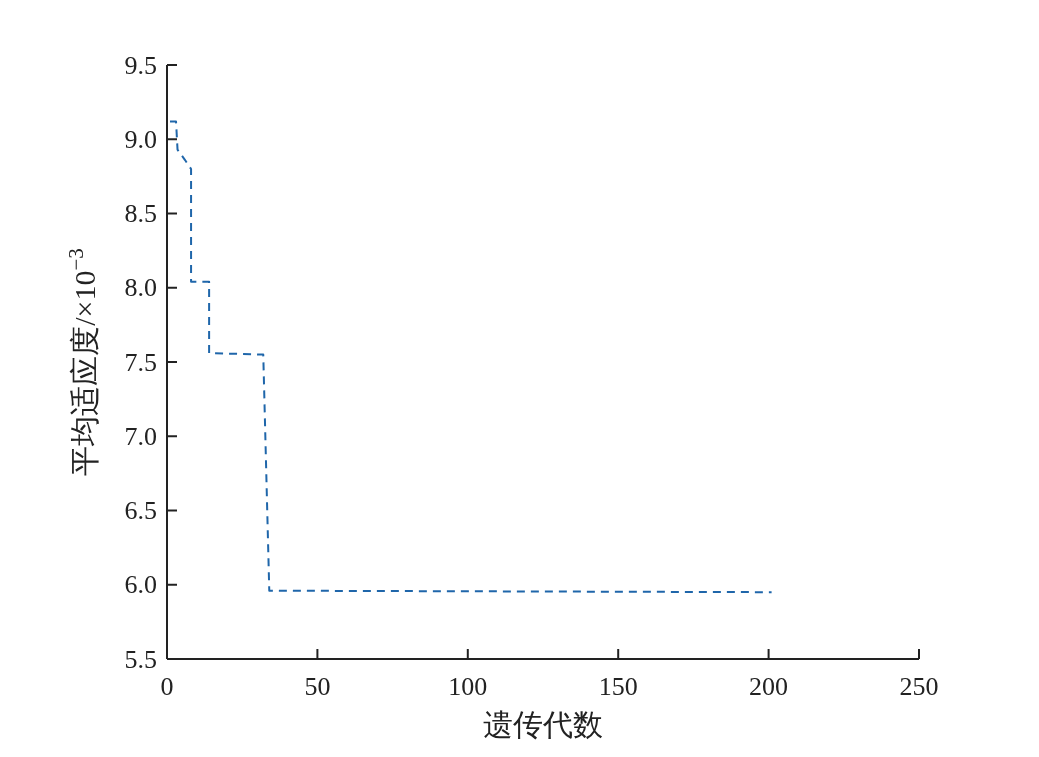  What do you see at coordinates (167, 686) in the screenshot?
I see `x-tick-label: 0` at bounding box center [167, 686].